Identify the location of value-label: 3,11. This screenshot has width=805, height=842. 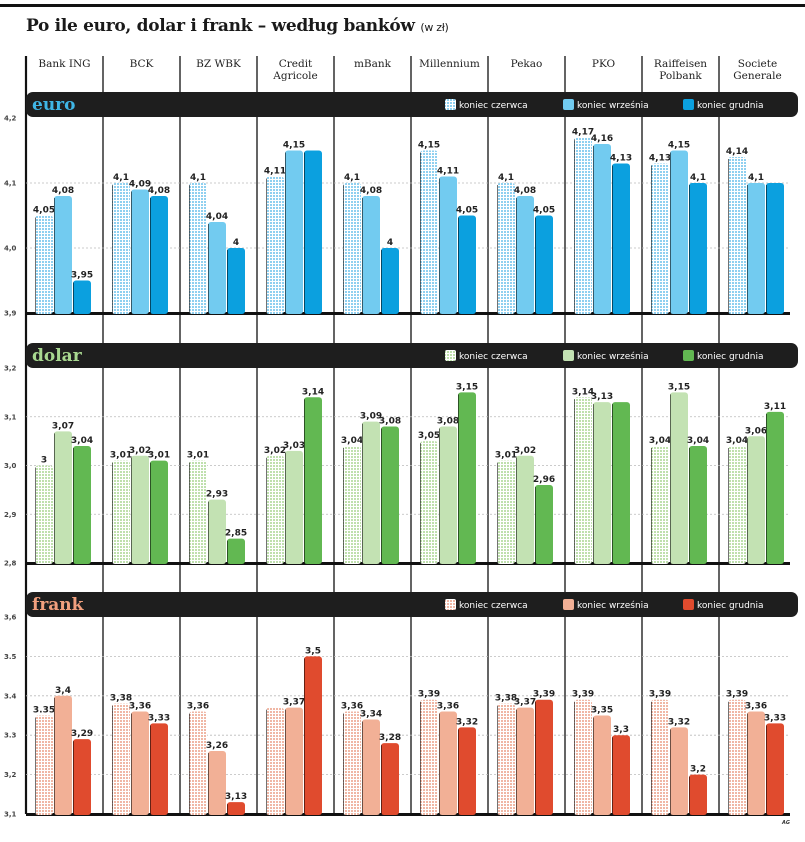
(775, 407).